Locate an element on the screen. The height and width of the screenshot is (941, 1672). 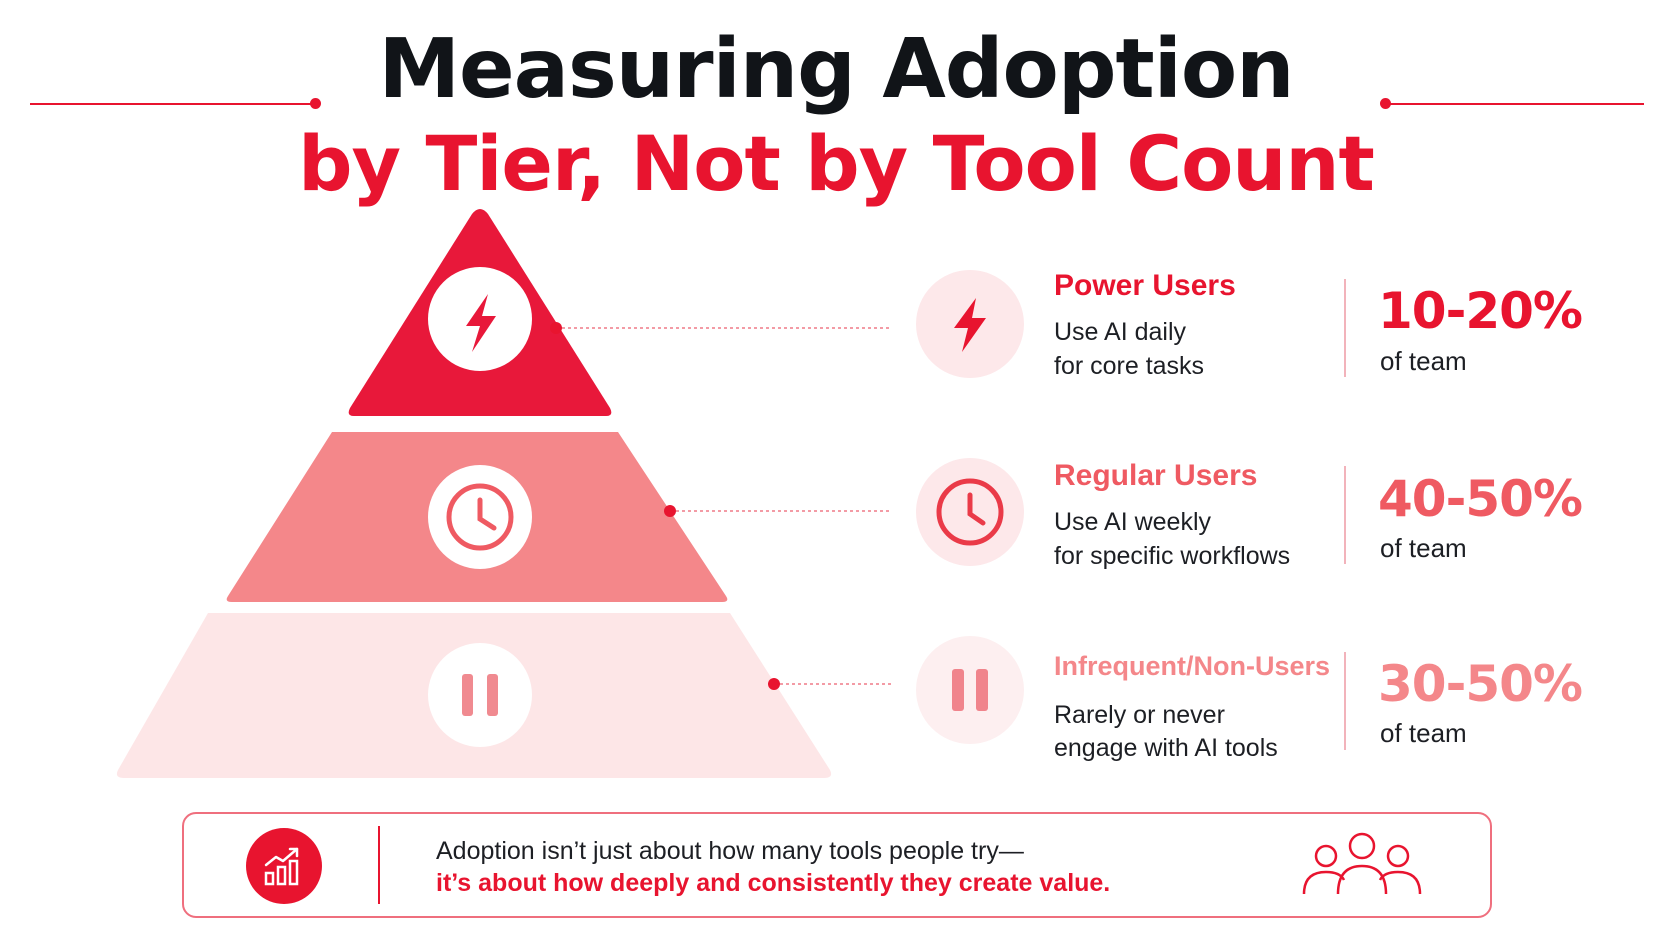
connector-dot-power is located at coordinates (556, 328).